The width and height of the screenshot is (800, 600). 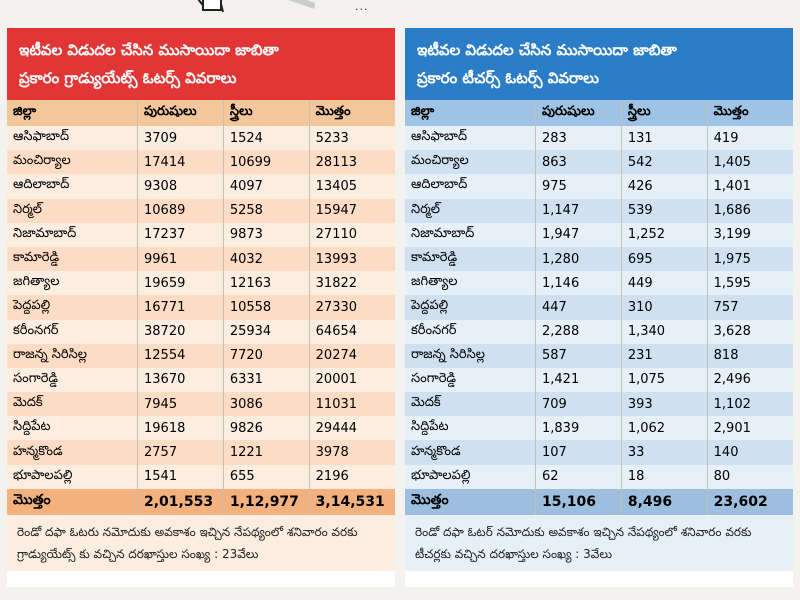 What do you see at coordinates (266, 501) in the screenshot?
I see `total-women: 1,12,977` at bounding box center [266, 501].